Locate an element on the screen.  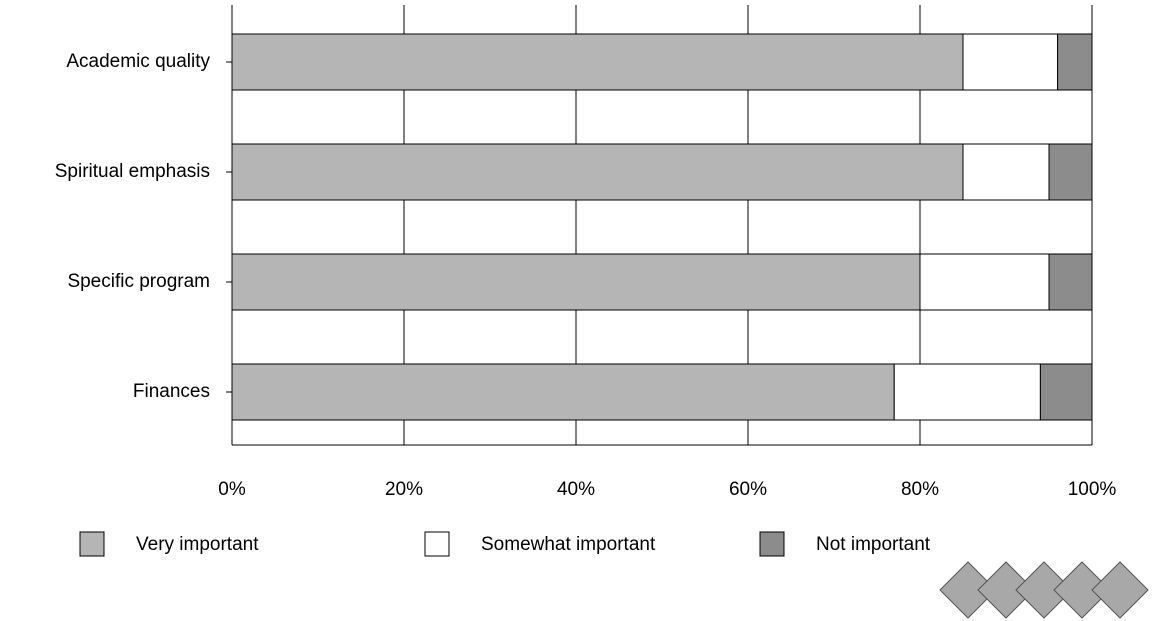
decoration is located at coordinates (1044, 590).